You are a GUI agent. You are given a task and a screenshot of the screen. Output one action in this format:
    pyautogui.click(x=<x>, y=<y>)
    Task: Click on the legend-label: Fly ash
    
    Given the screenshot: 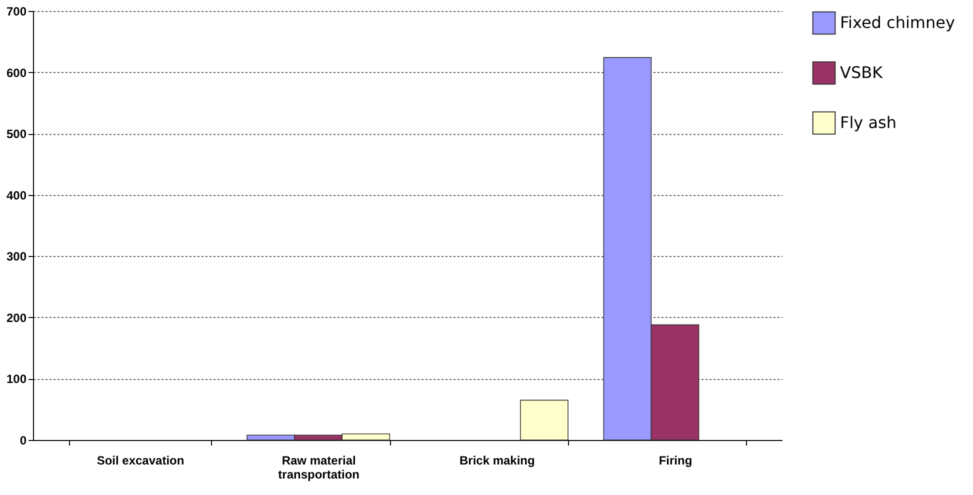 What is the action you would take?
    pyautogui.click(x=868, y=122)
    